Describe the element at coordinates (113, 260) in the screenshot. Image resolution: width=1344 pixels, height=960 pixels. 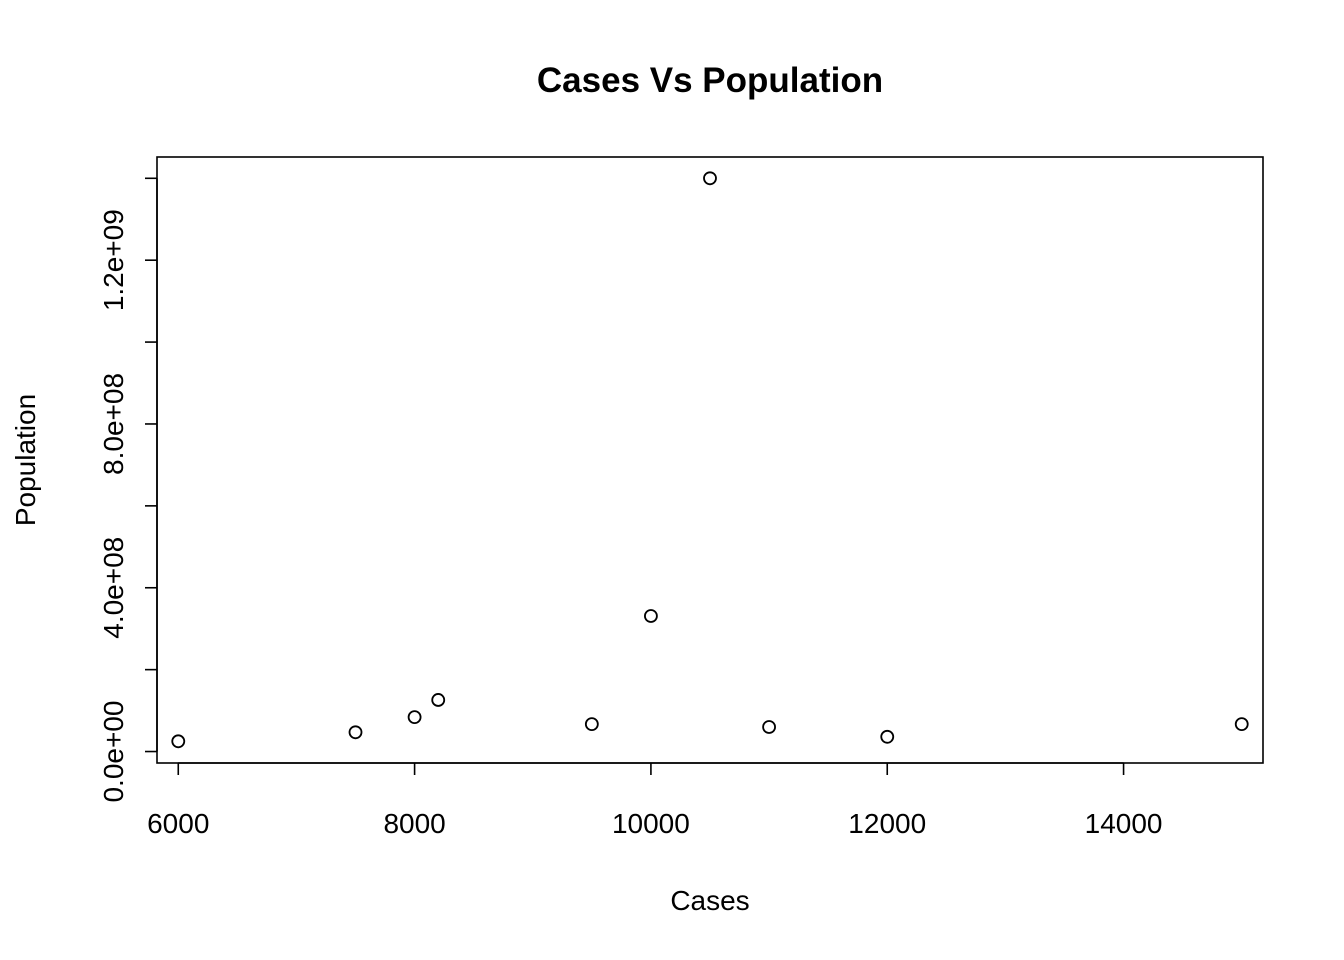
I see `y-tick-label: 1.2e+09` at that location.